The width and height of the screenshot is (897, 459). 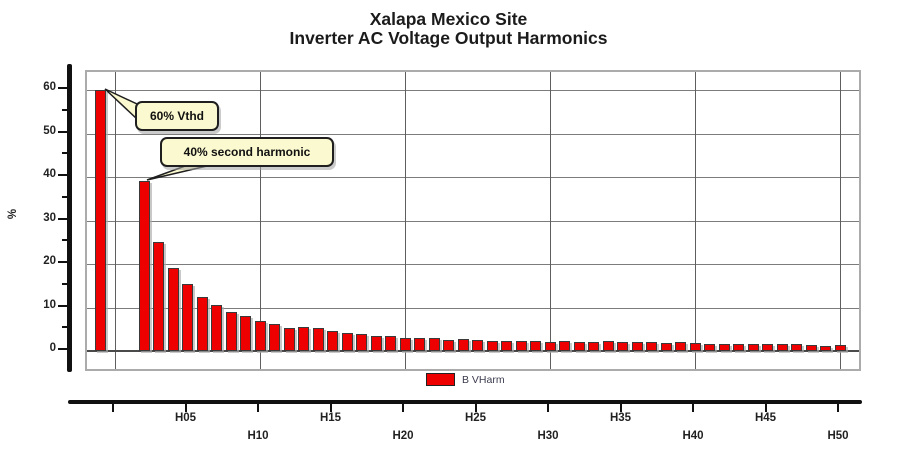 I want to click on callout-vthd: 60% Vthd, so click(x=177, y=116).